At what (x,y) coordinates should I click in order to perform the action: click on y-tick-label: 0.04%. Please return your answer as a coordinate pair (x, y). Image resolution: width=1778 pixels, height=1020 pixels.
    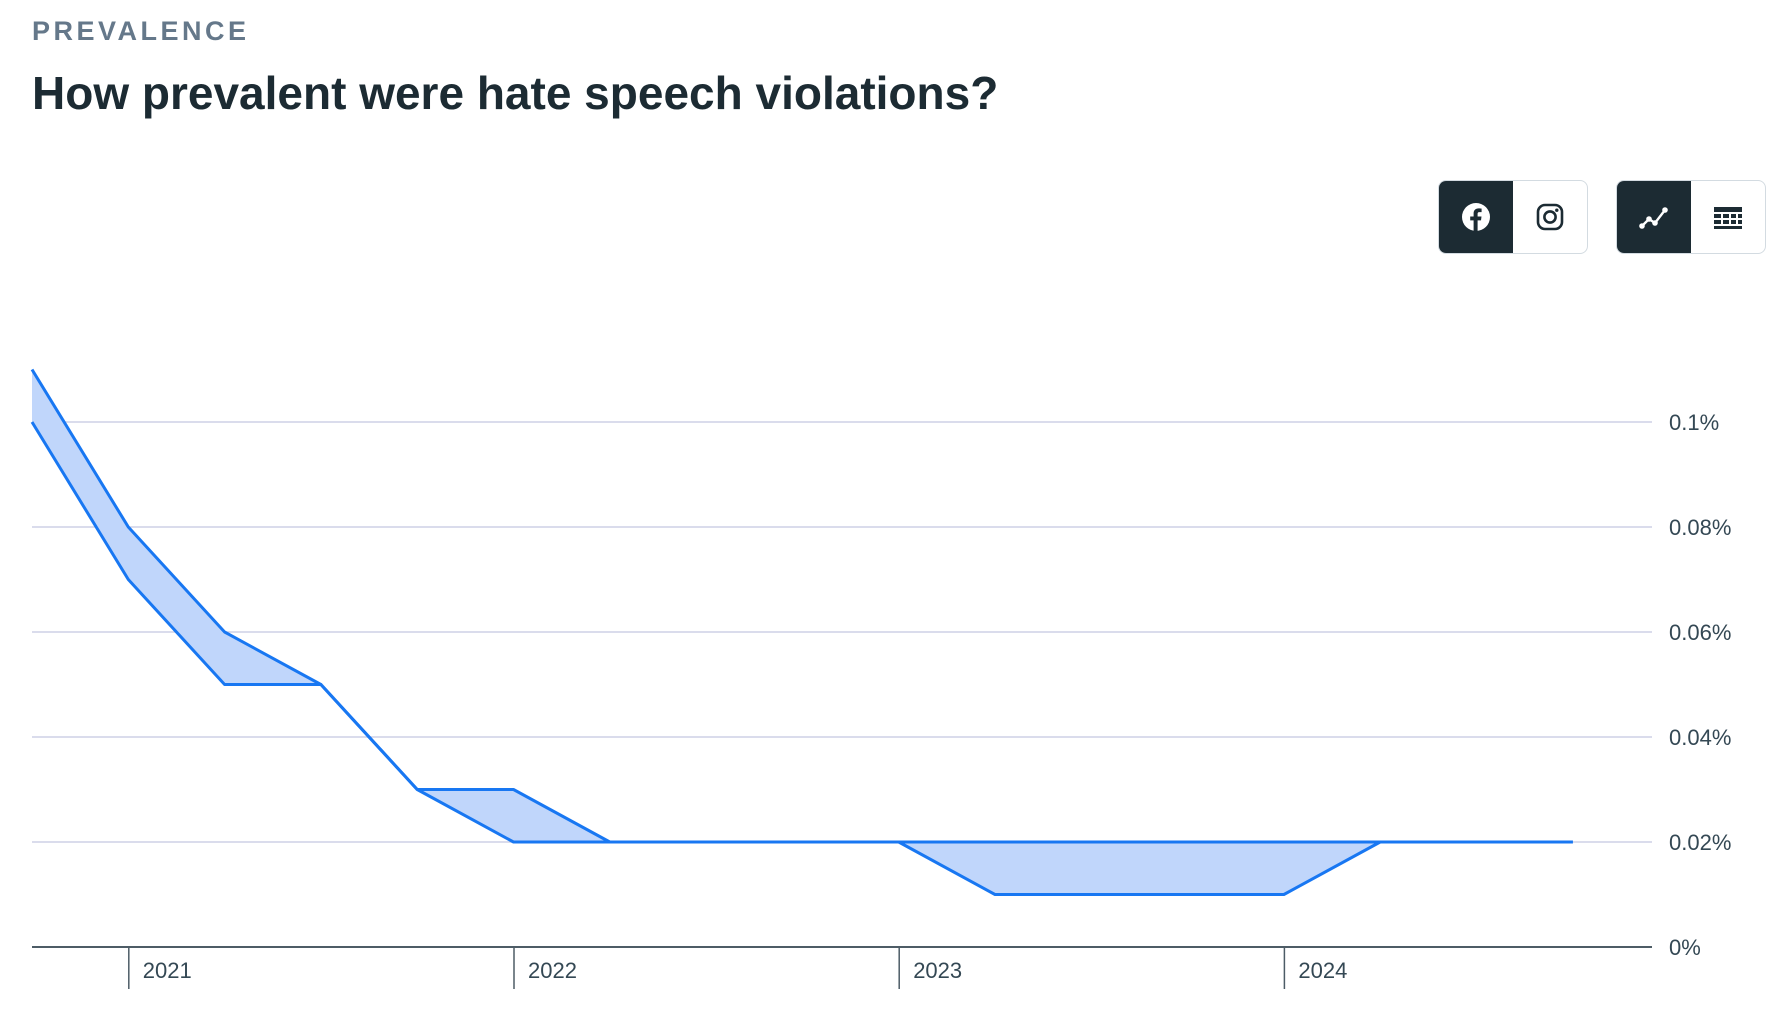
    Looking at the image, I should click on (1700, 737).